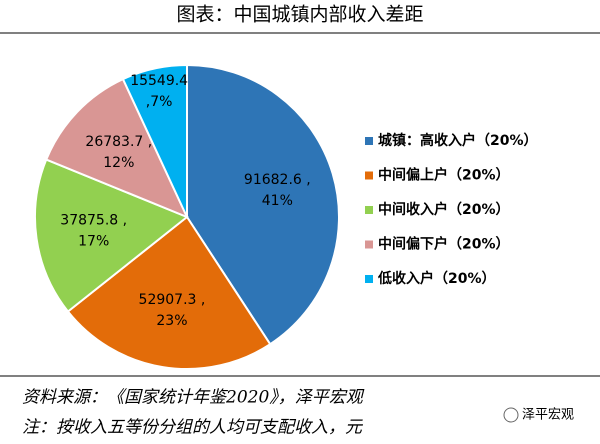  Describe the element at coordinates (172, 300) in the screenshot. I see `value-label: 52907.3 ,` at that location.